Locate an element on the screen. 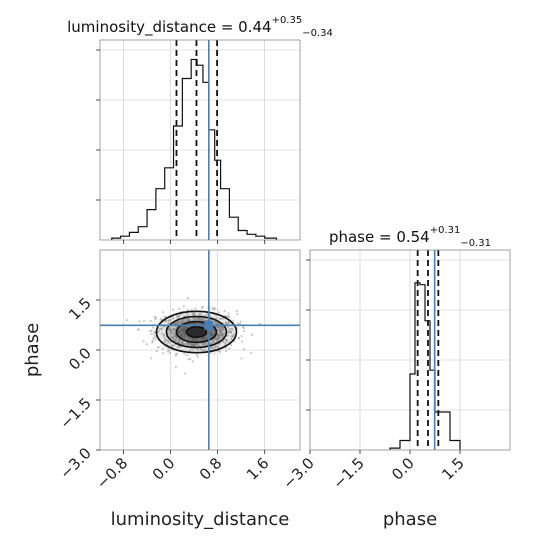 This screenshot has height=550, width=550. x-axis-label-phase: phase is located at coordinates (410, 519).